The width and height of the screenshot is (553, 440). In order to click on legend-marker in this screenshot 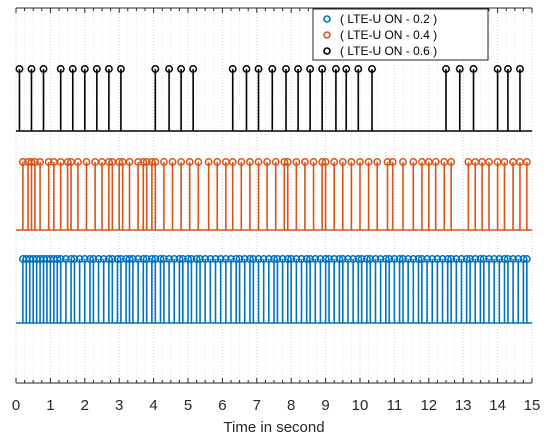, I will do `click(327, 35)`.